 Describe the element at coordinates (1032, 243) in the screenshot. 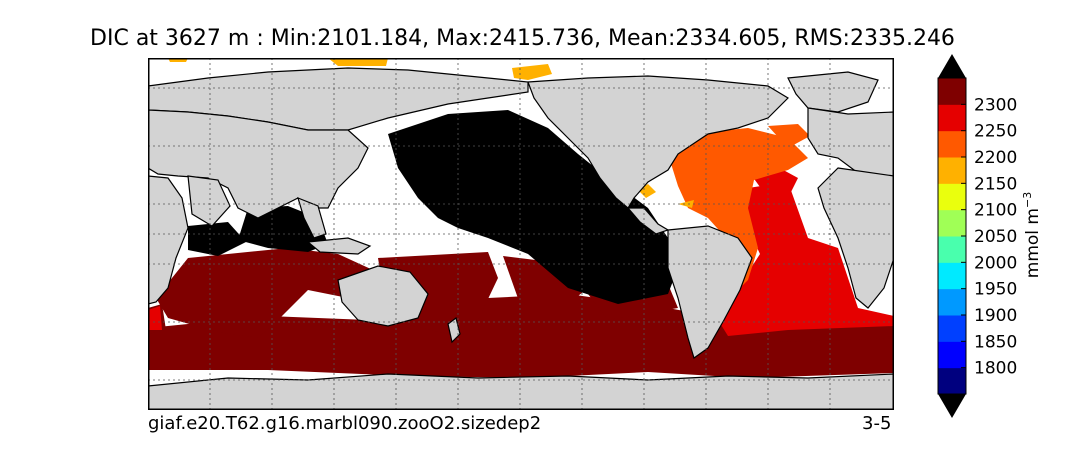

I see `units-text: mmol m` at that location.